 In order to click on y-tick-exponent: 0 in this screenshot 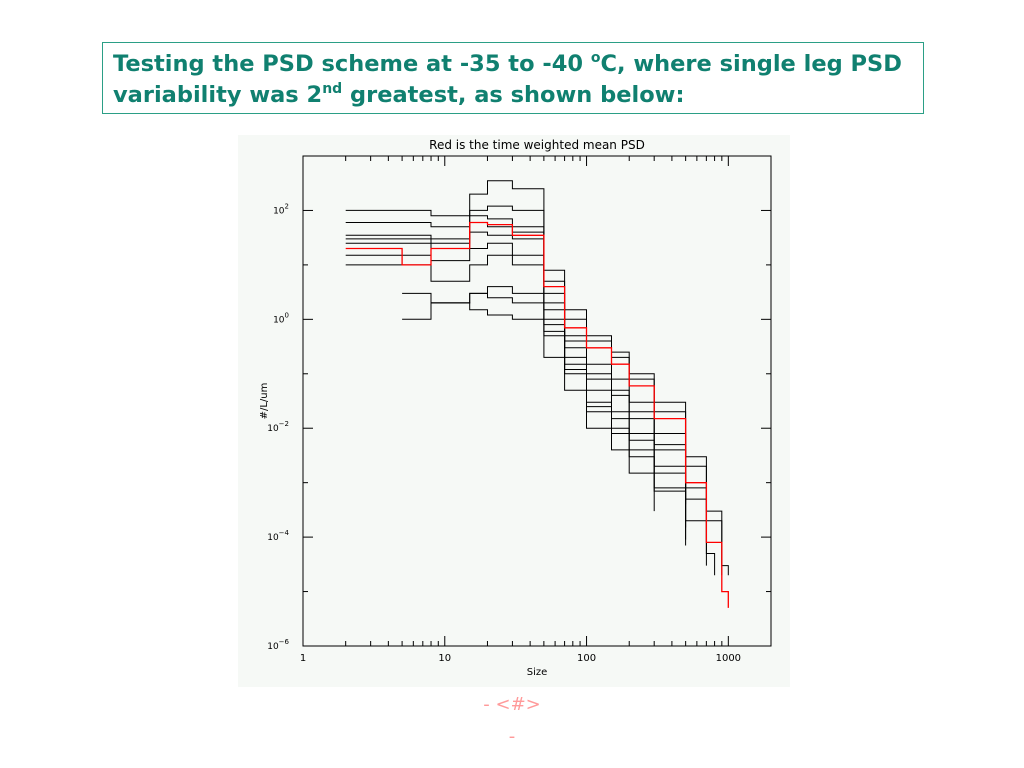, I will do `click(287, 315)`.